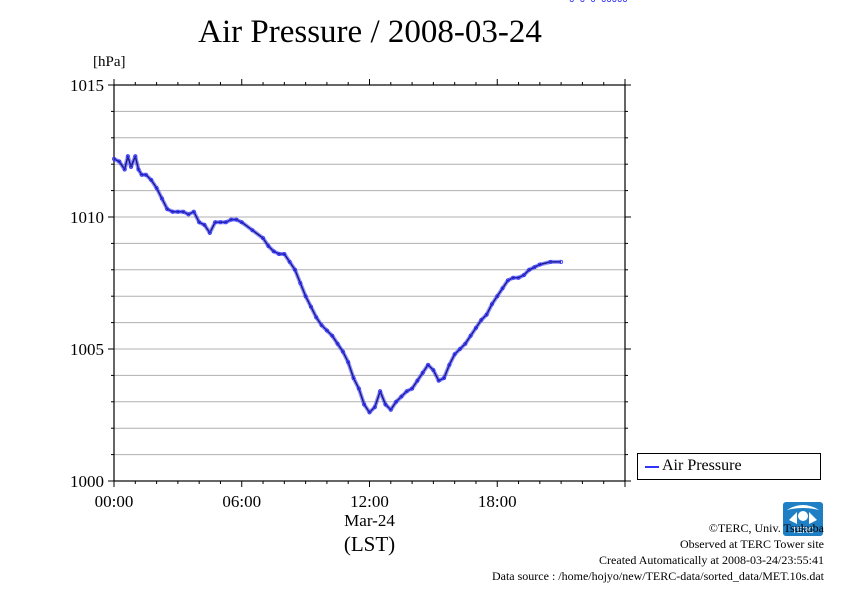 The width and height of the screenshot is (842, 595). Describe the element at coordinates (766, 528) in the screenshot. I see `copyright-text: ©TERC, Univ. Tsukuba` at that location.